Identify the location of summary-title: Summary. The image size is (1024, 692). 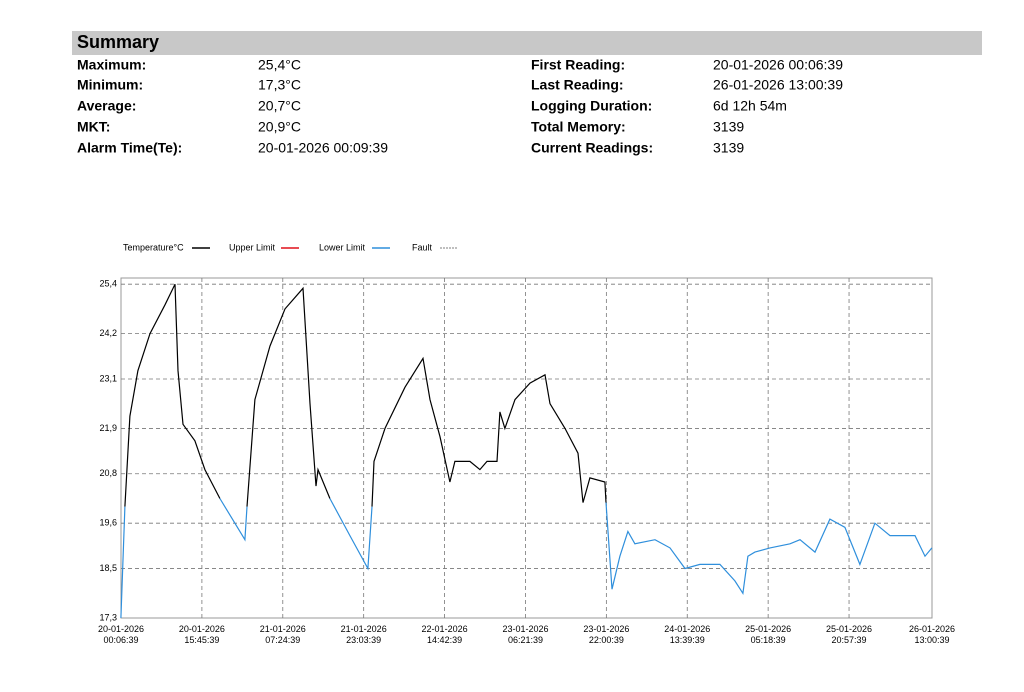
(118, 42).